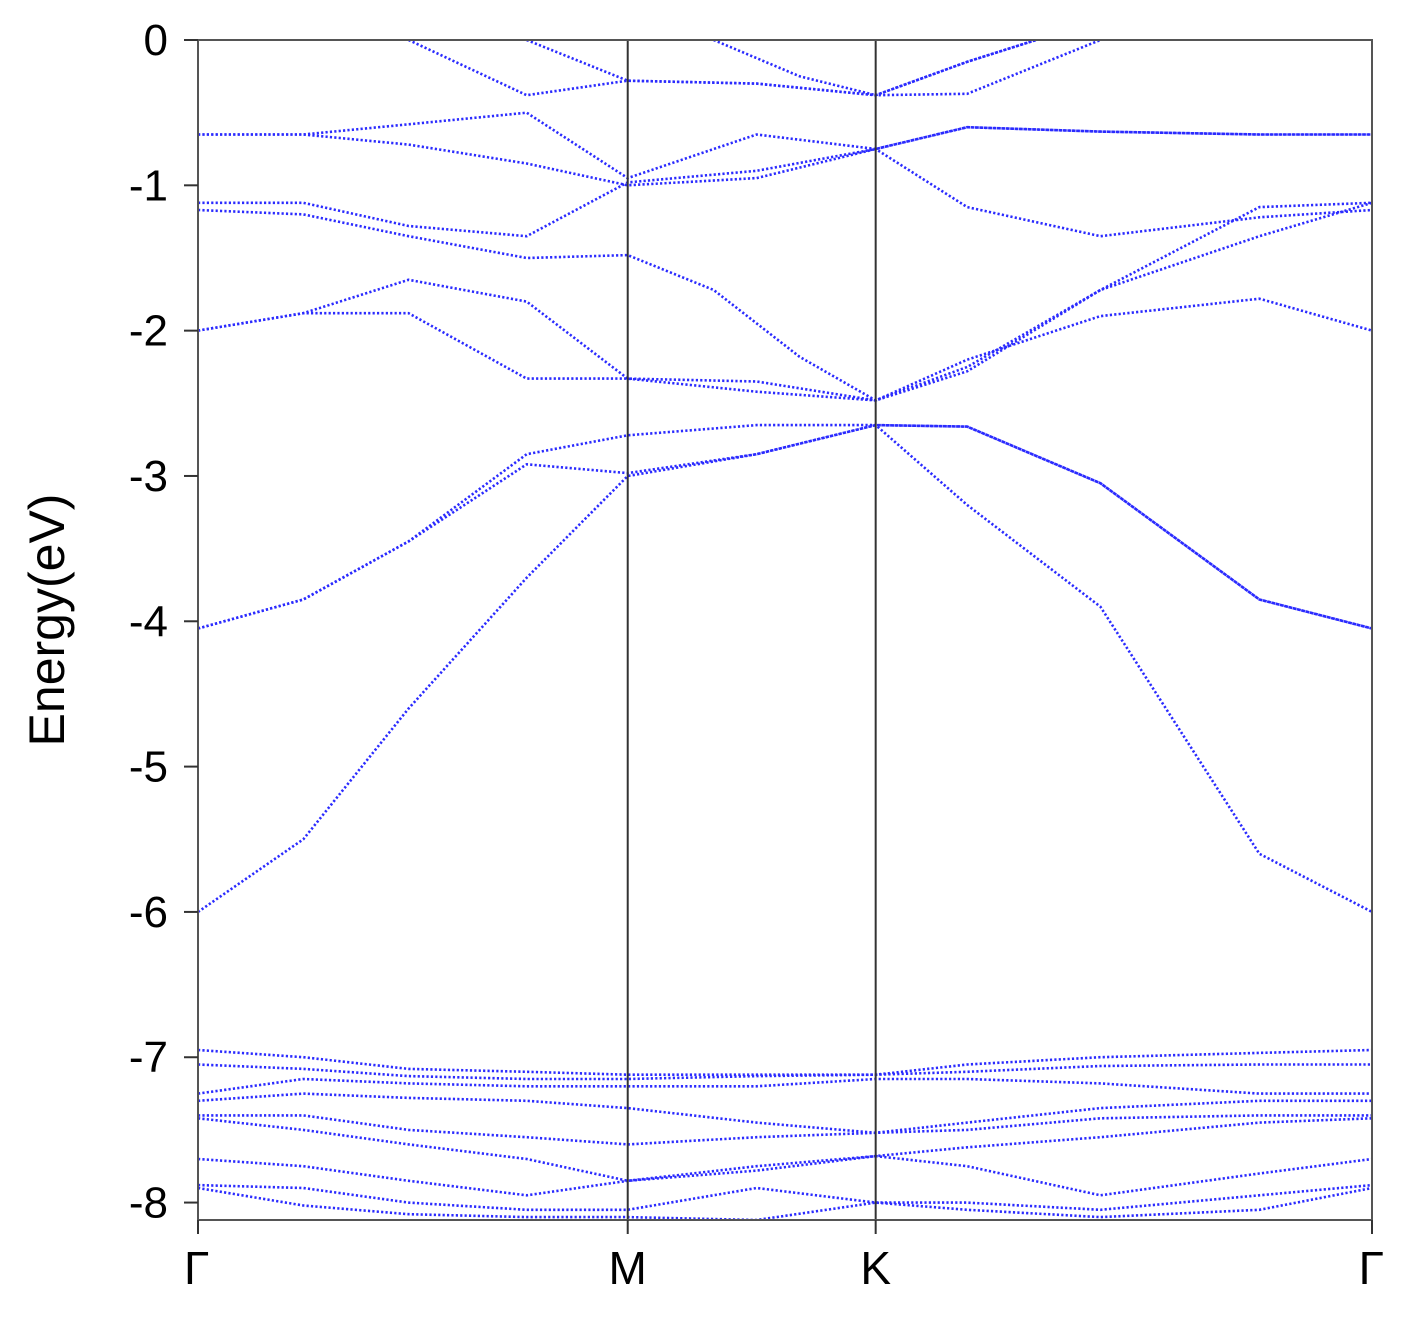 The image size is (1402, 1323). I want to click on kpoint-label-4: Γ, so click(1371, 1268).